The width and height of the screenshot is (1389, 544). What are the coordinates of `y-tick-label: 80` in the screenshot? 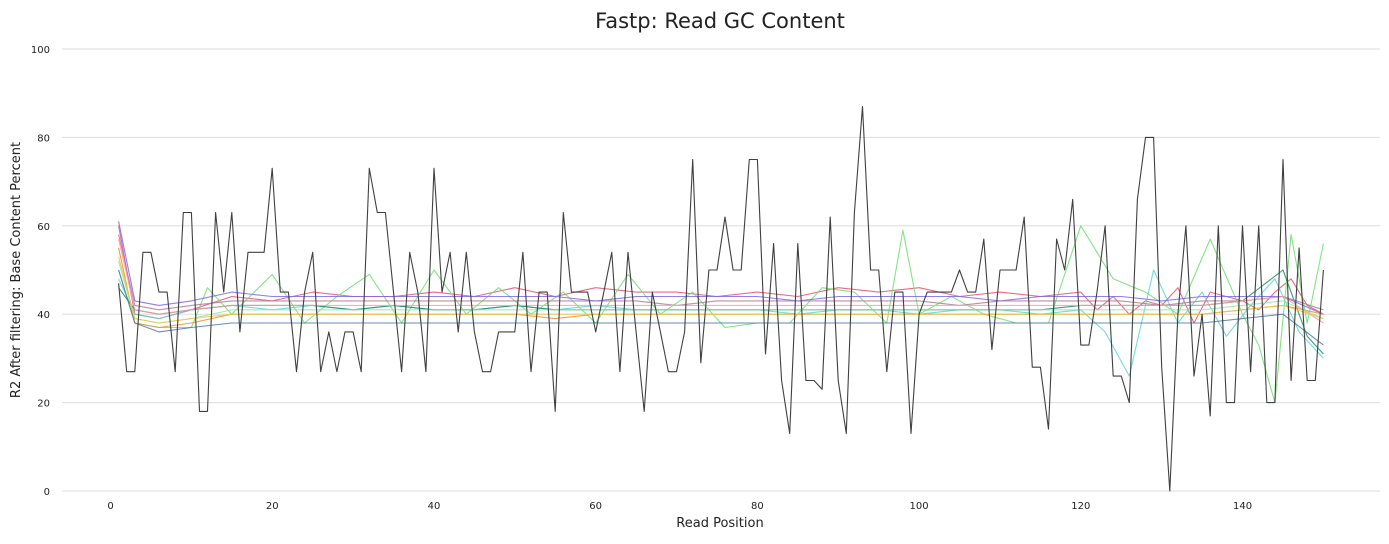 It's located at (43, 138).